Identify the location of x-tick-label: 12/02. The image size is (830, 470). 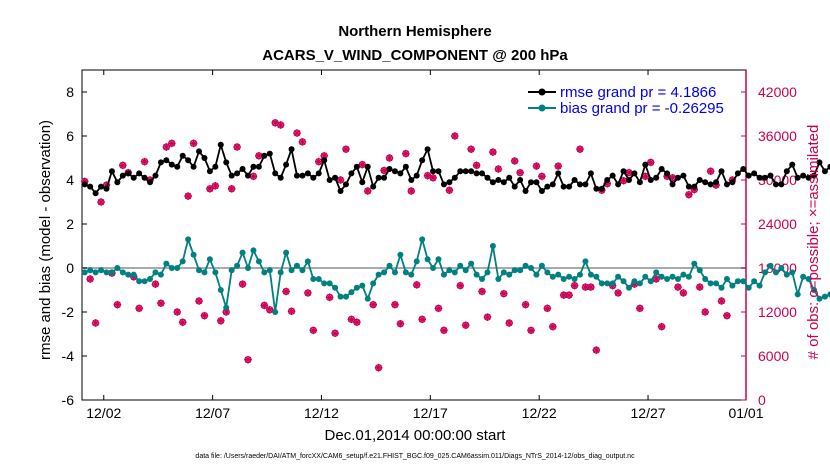
(103, 413).